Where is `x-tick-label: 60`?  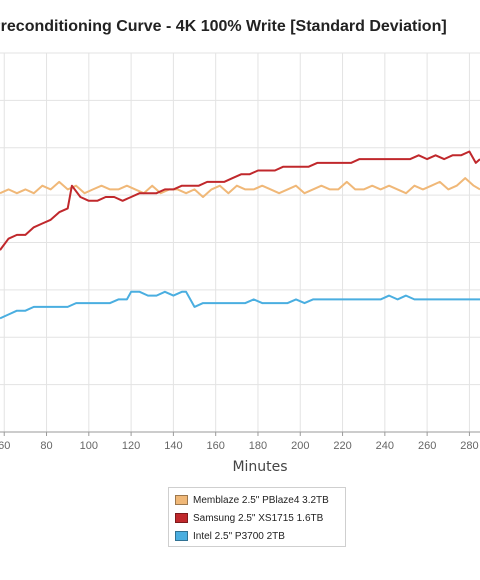
x-tick-label: 60 is located at coordinates (5, 446).